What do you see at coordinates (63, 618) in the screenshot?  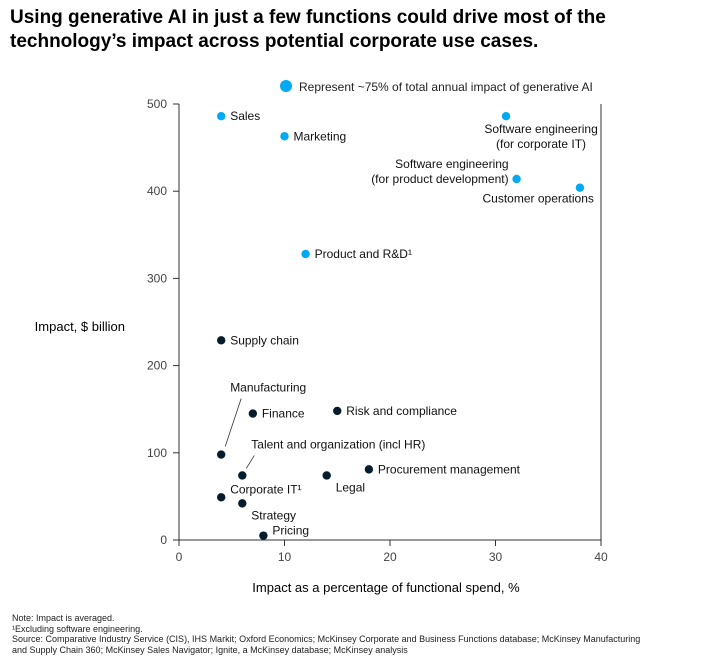 I see `footnote-note: Note: Impact is averaged.` at bounding box center [63, 618].